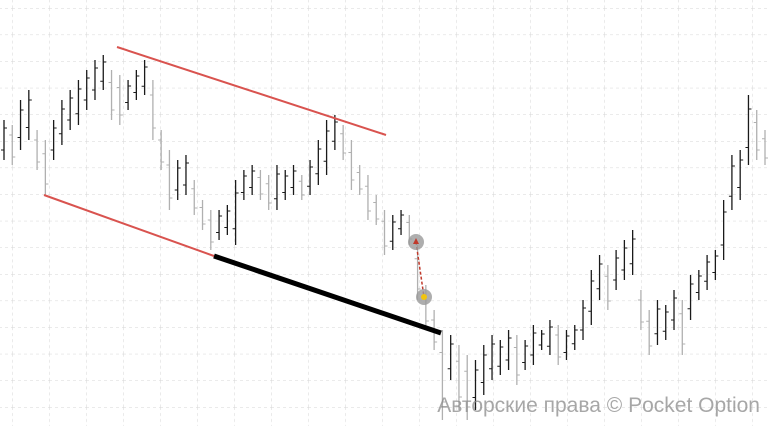 The width and height of the screenshot is (768, 426). I want to click on exit-dot, so click(424, 297).